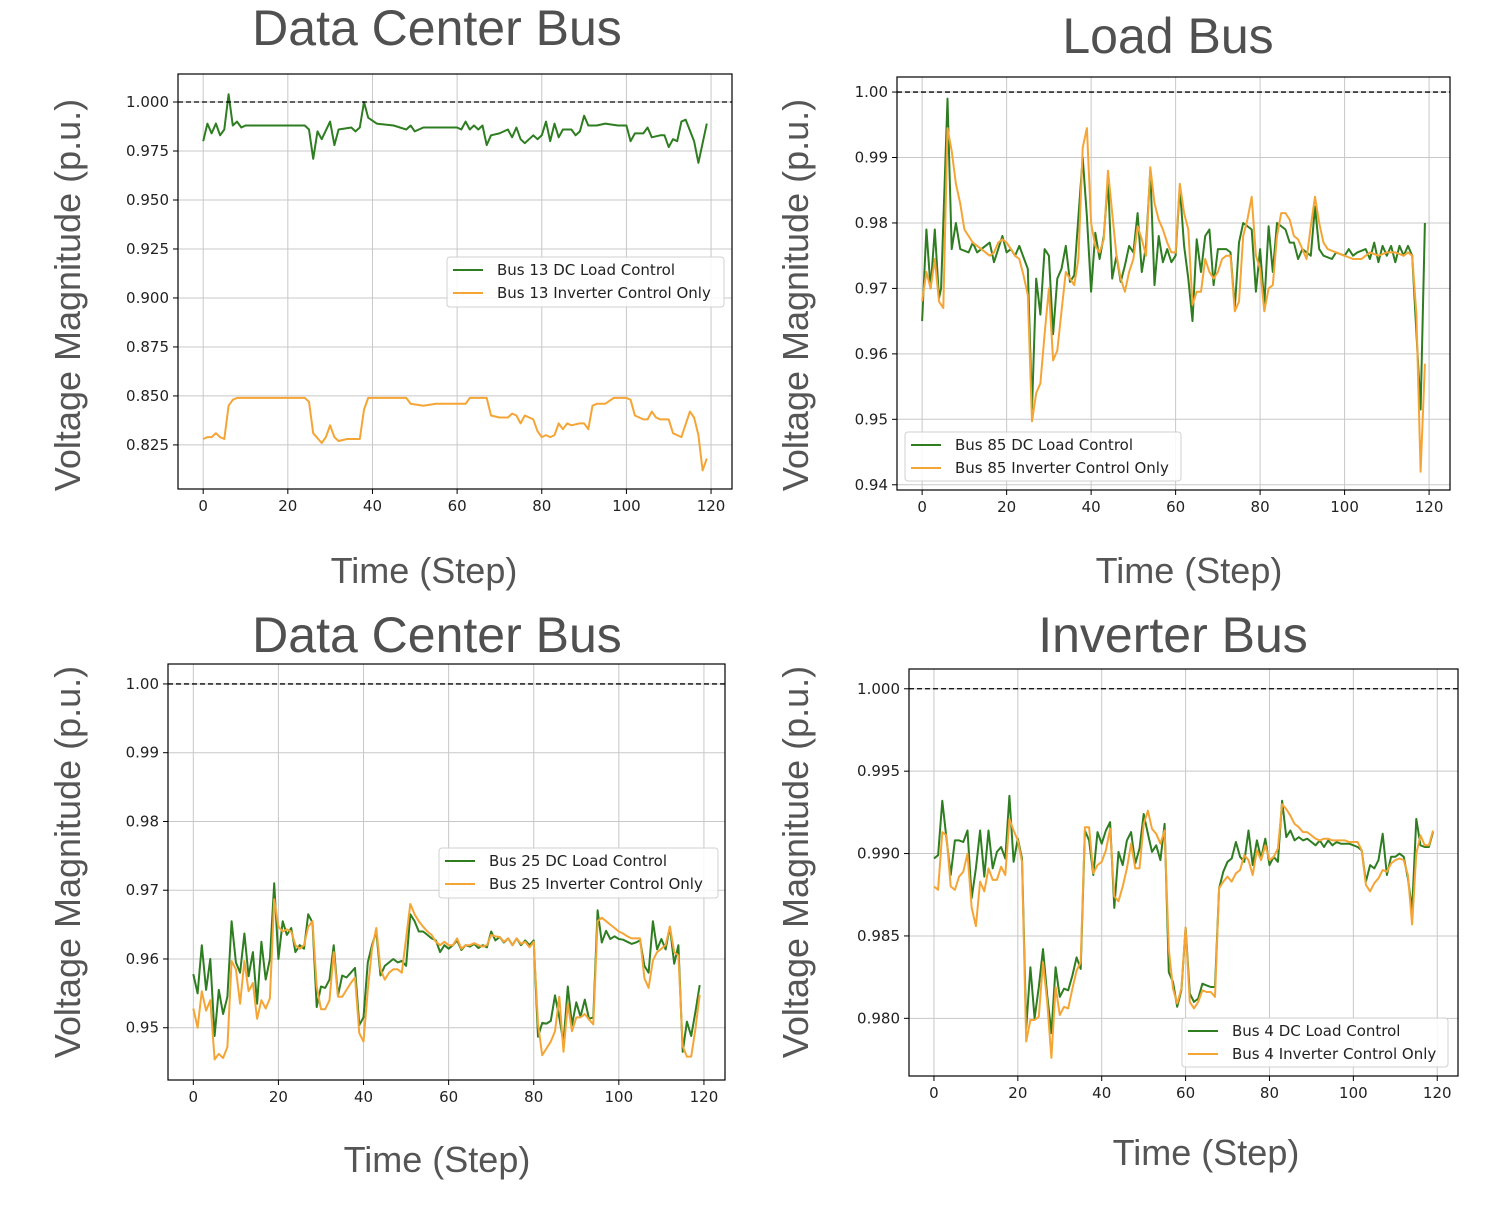 The height and width of the screenshot is (1214, 1490). Describe the element at coordinates (586, 270) in the screenshot. I see `legend-label: Bus 13 DC Load Control` at that location.